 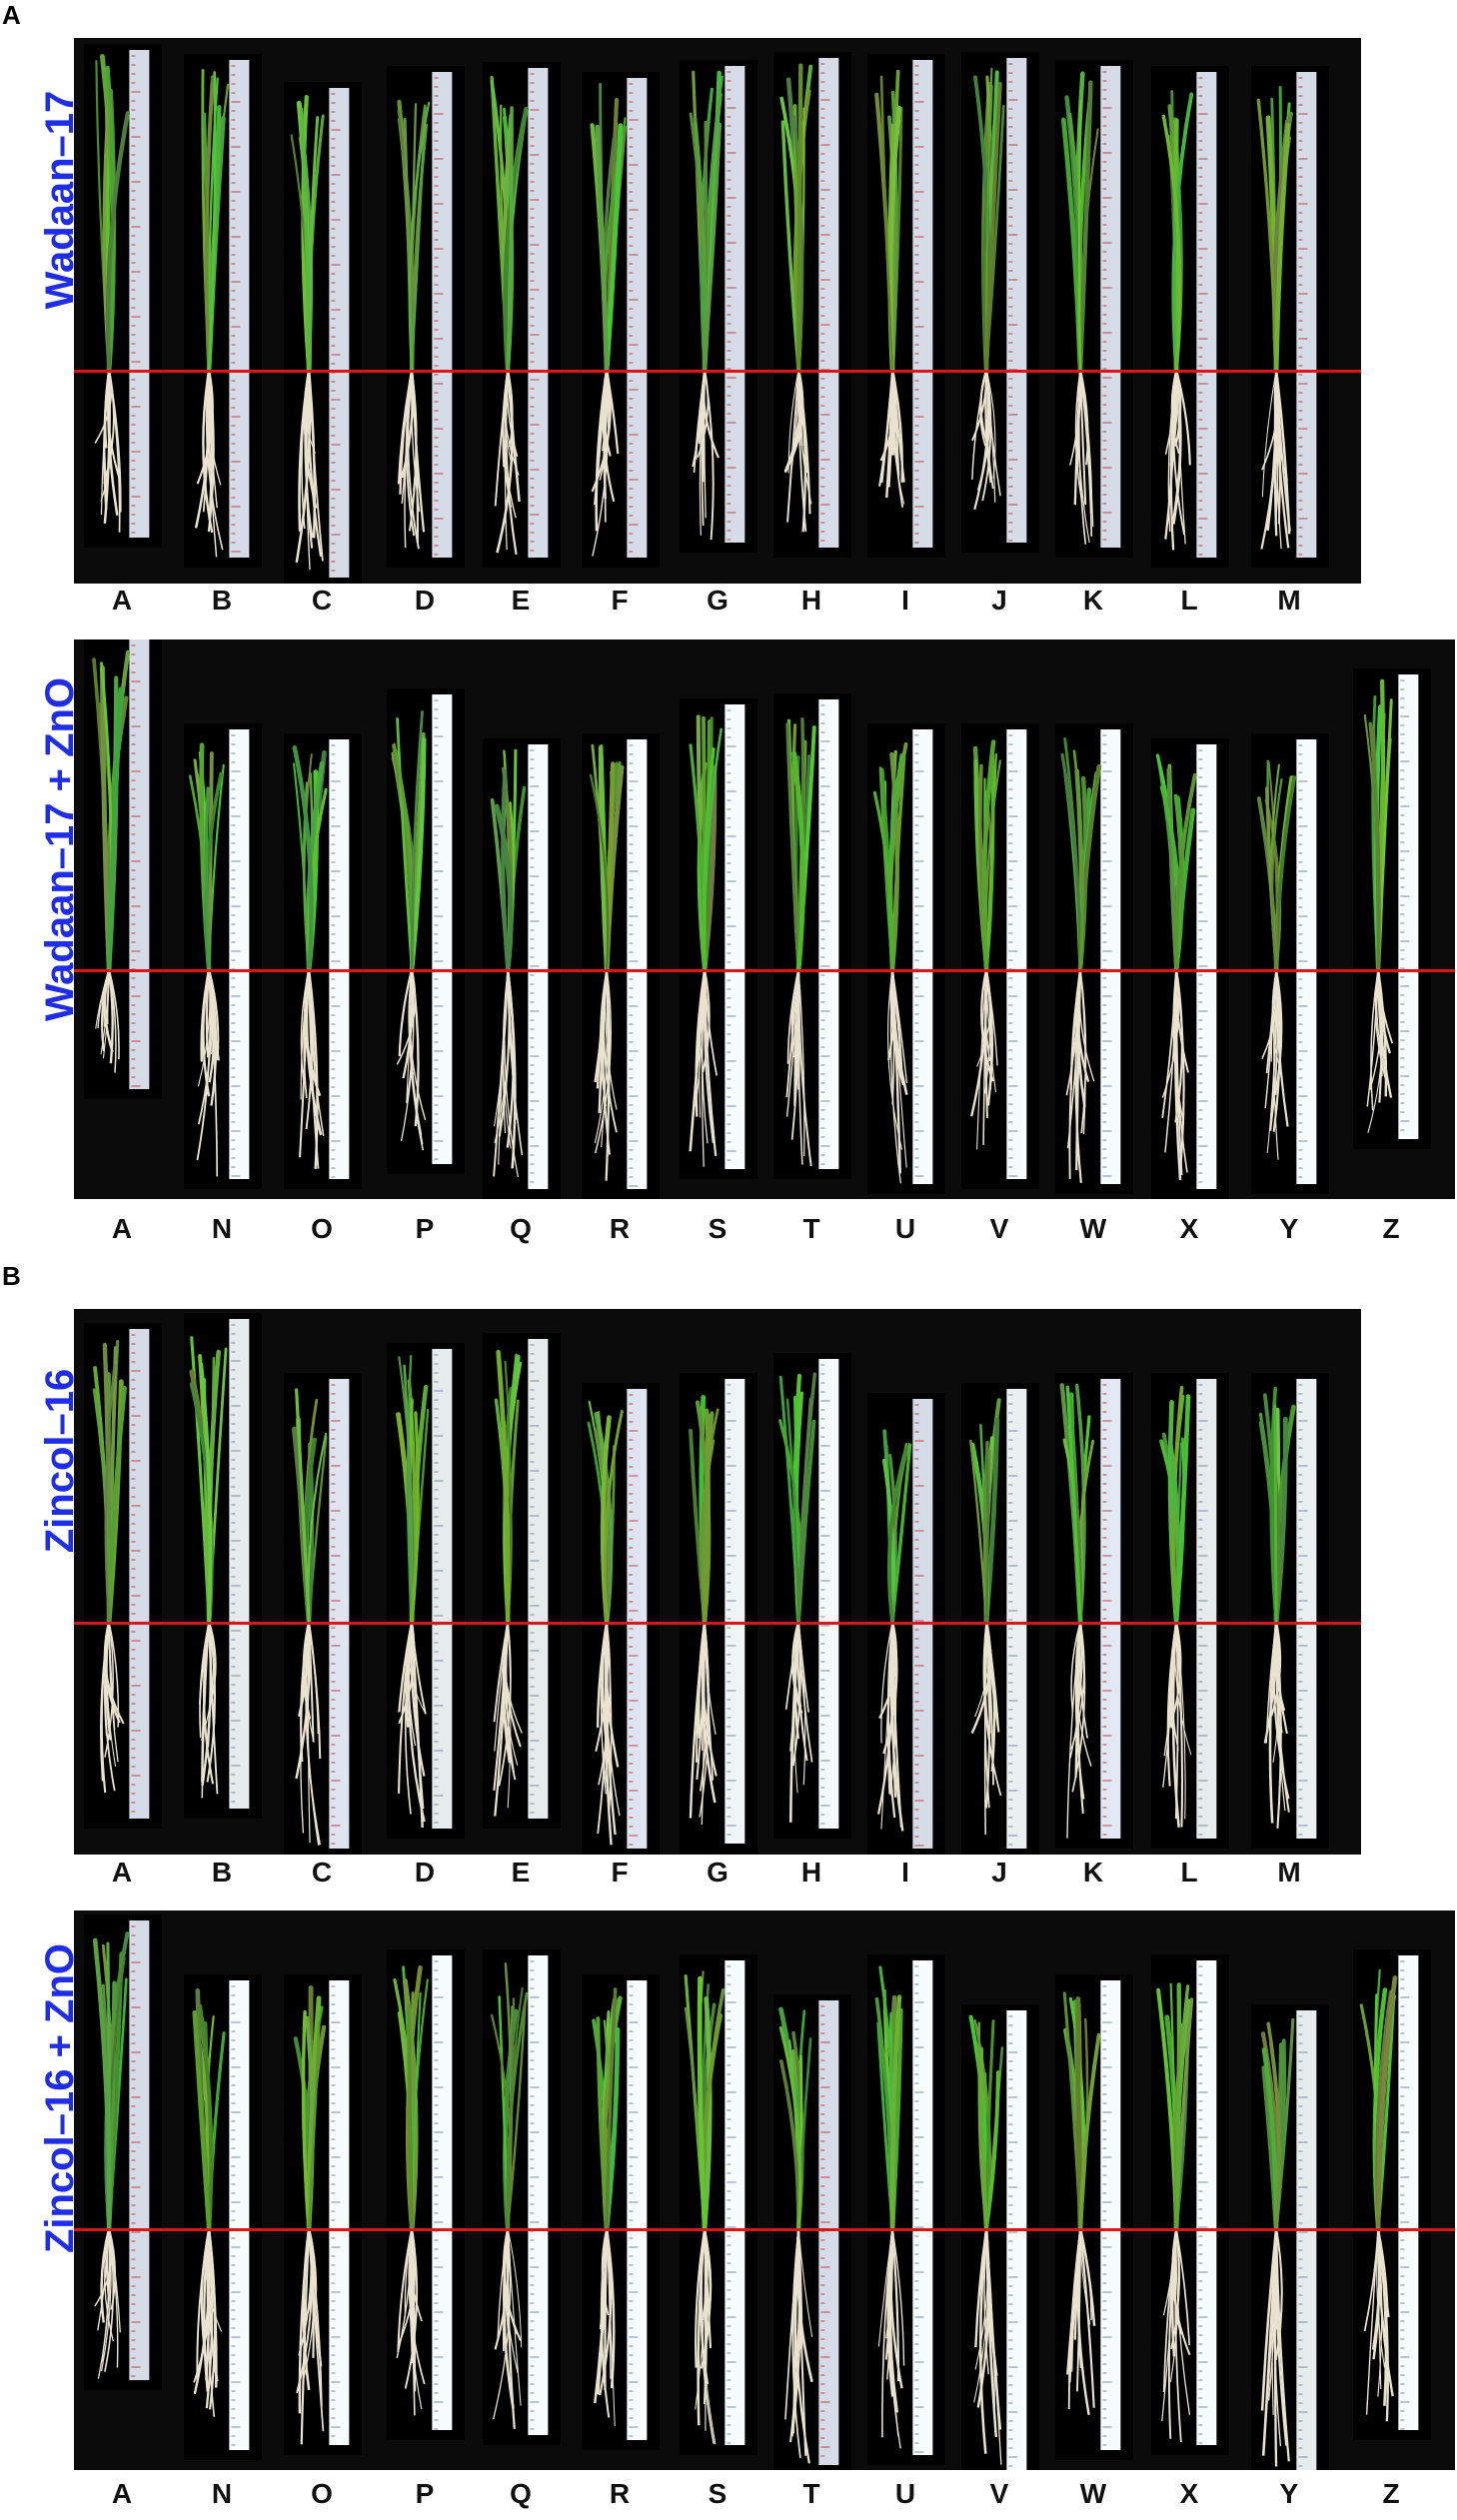 I want to click on column-label: S, so click(x=718, y=2493).